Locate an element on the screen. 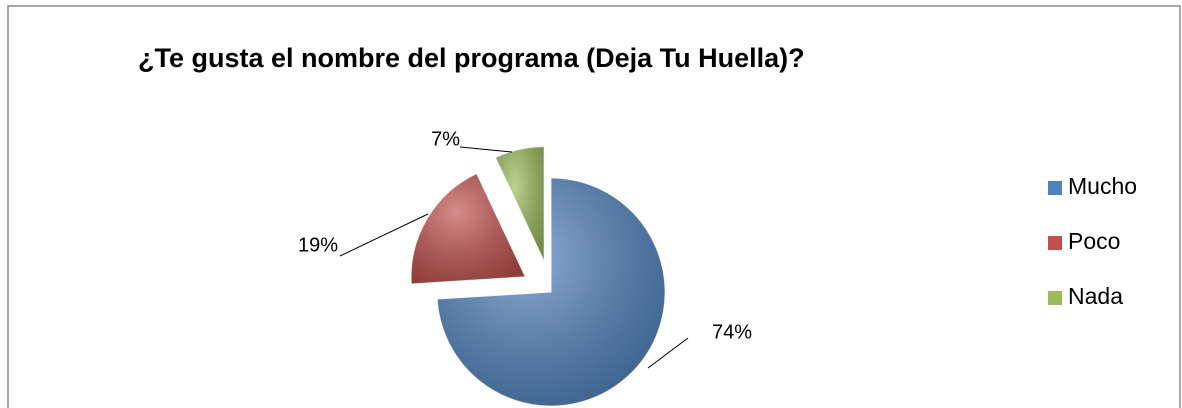 The width and height of the screenshot is (1182, 408). legend-label: Mucho is located at coordinates (1102, 186).